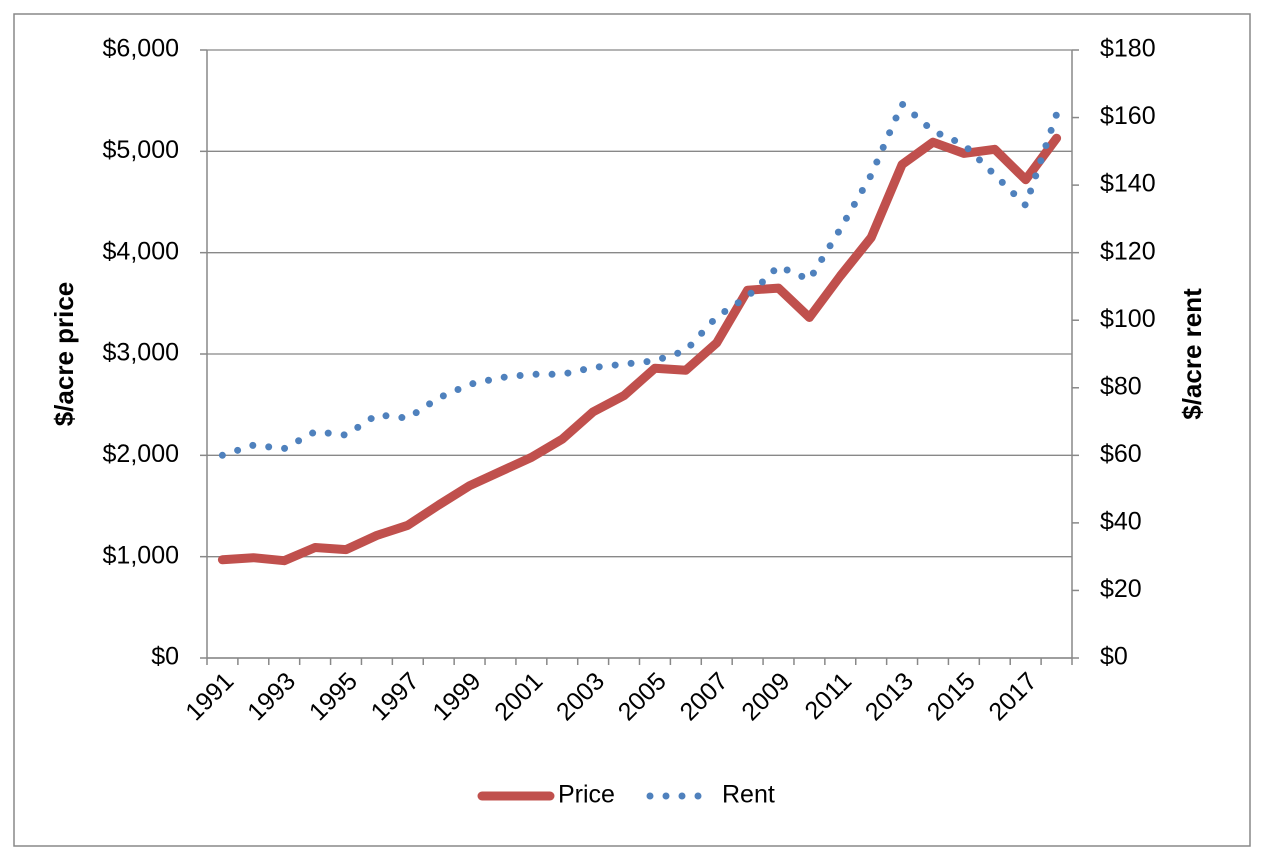 This screenshot has height=862, width=1268. What do you see at coordinates (1128, 184) in the screenshot?
I see `y2-tick-label: $140` at bounding box center [1128, 184].